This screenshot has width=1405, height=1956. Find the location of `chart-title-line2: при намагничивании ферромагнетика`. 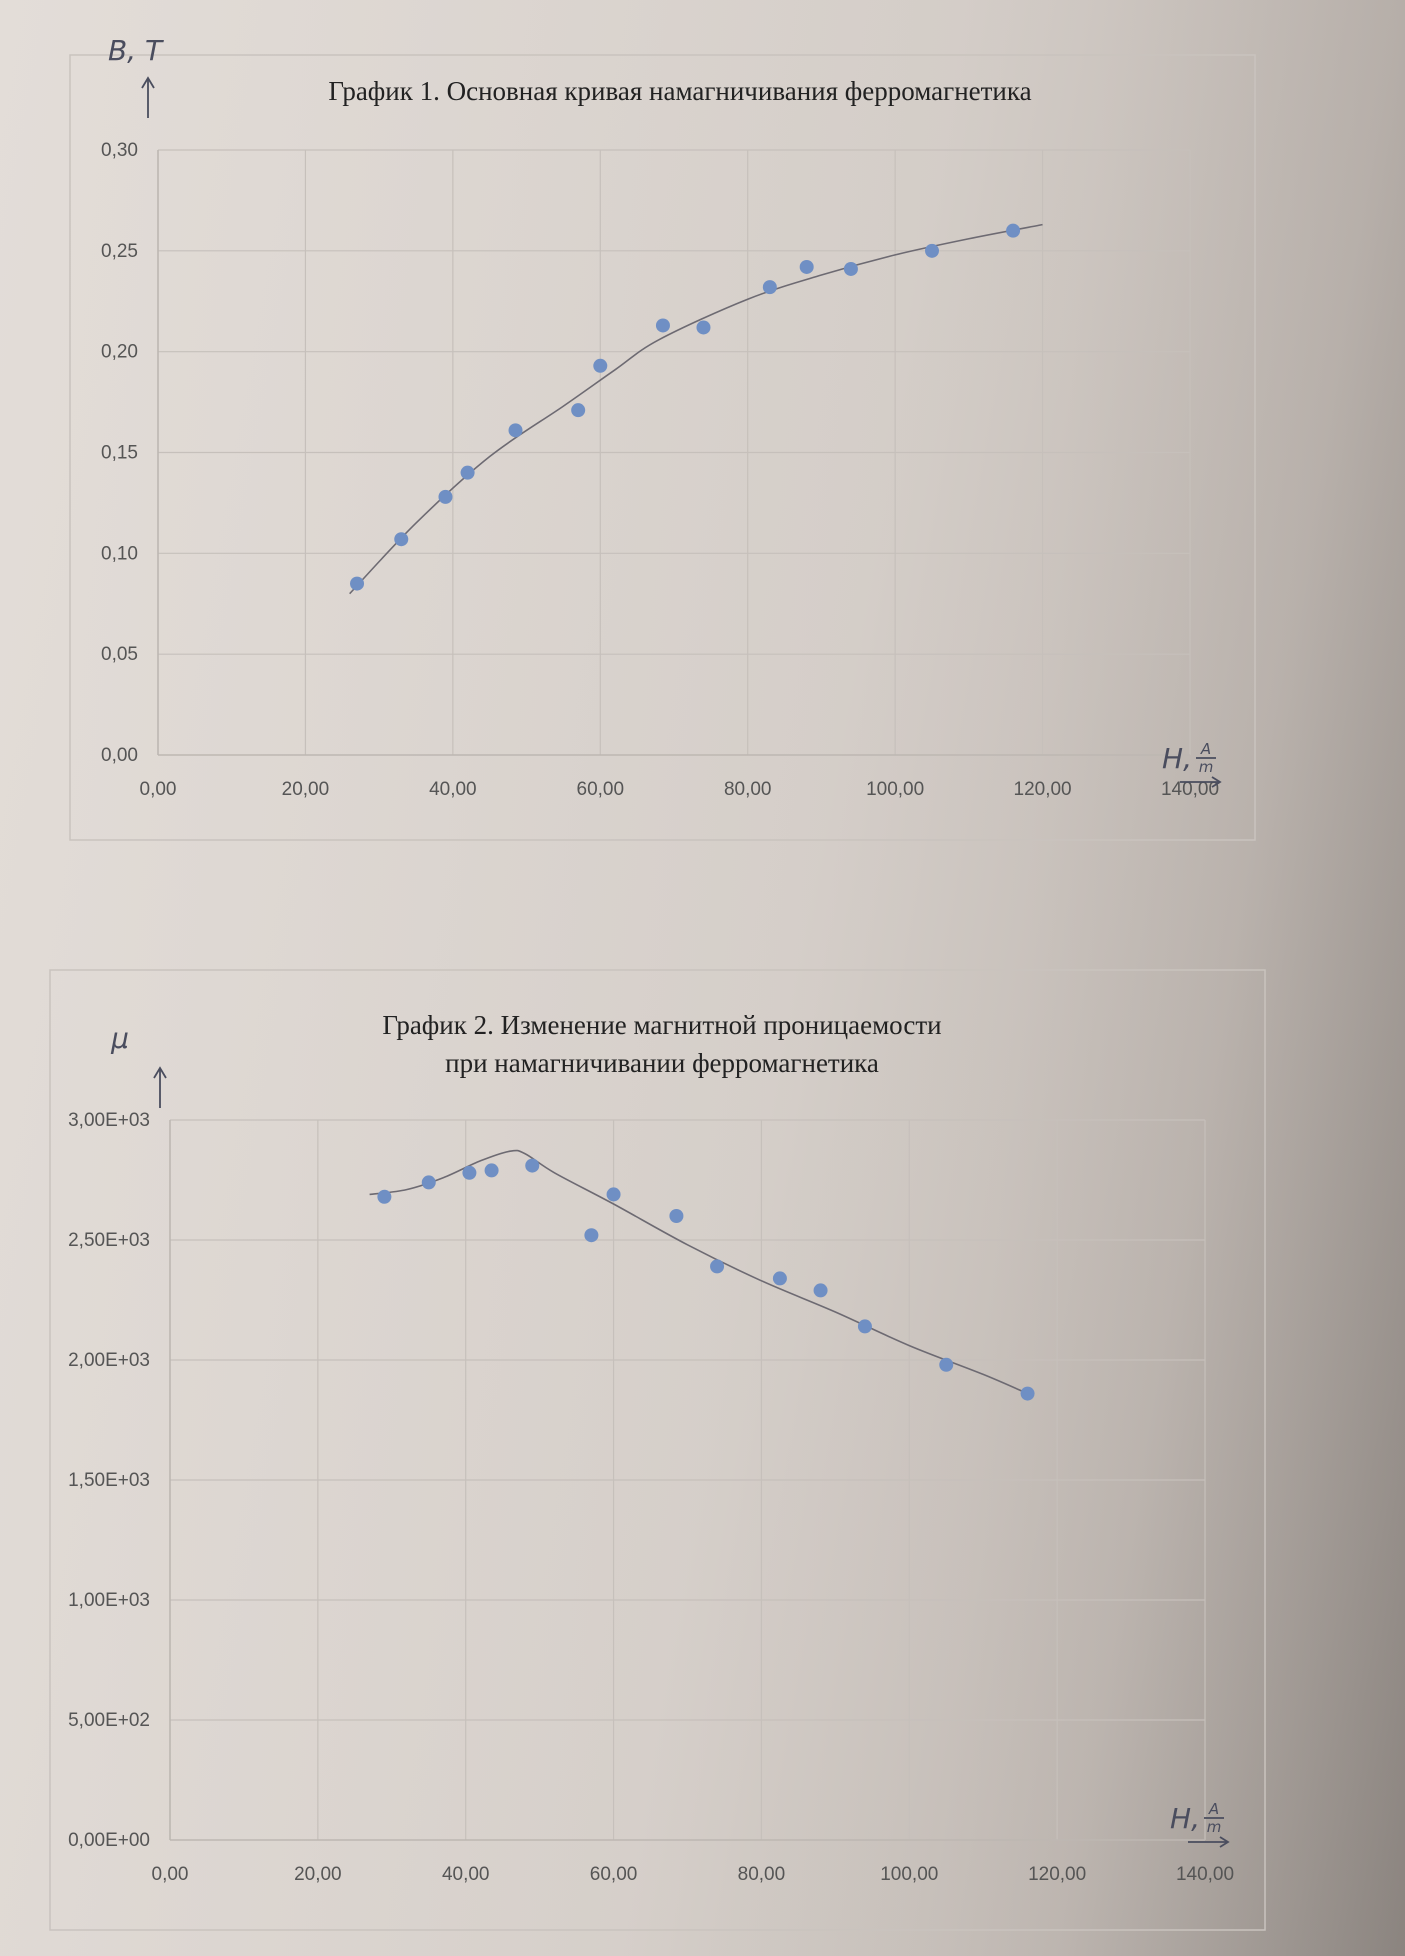

chart-title-line2: при намагничивании ферромагнетика is located at coordinates (662, 1063).